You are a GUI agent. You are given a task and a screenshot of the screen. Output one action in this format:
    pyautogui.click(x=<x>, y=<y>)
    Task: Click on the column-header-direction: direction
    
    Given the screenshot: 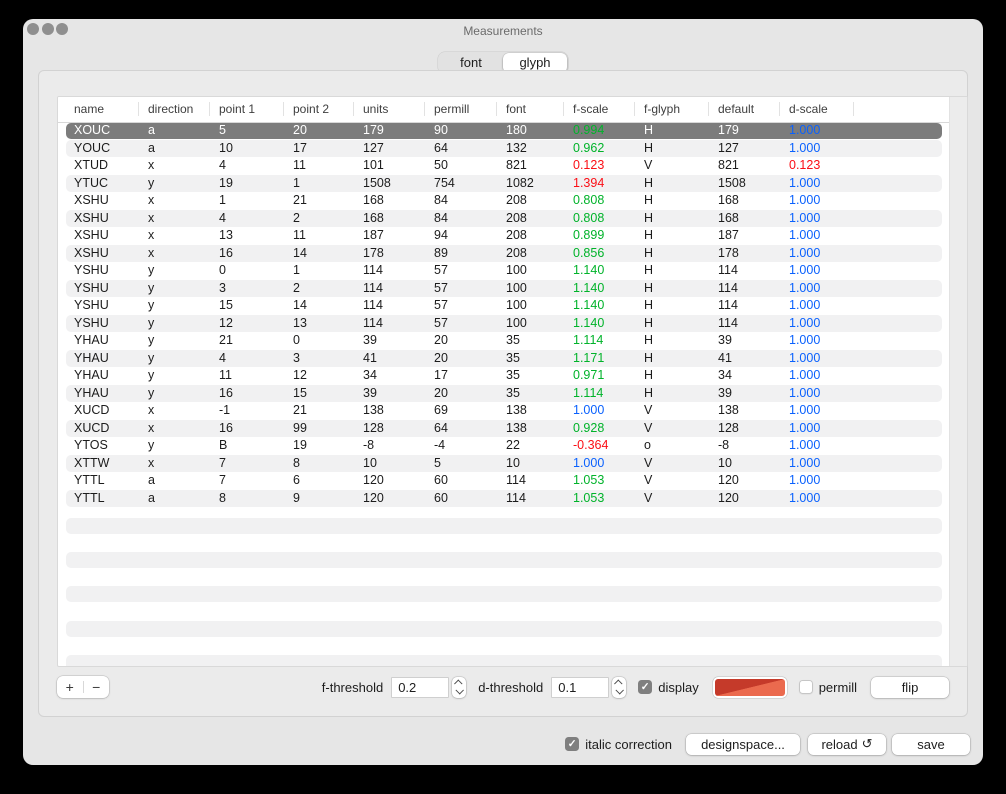 What is the action you would take?
    pyautogui.click(x=173, y=109)
    